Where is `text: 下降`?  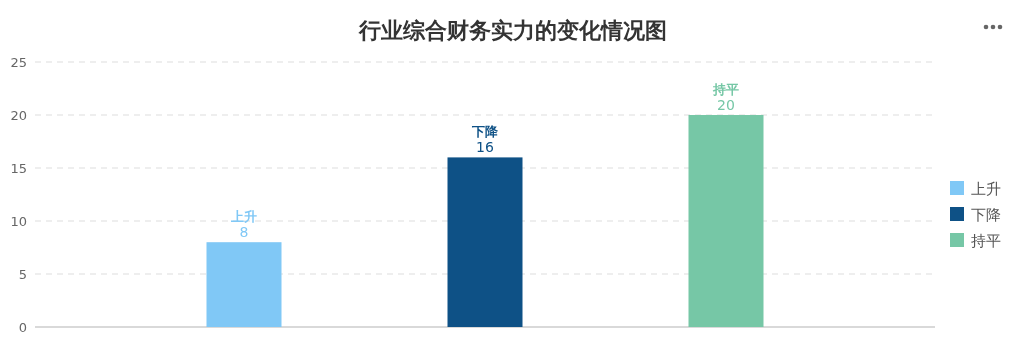 text: 下降 is located at coordinates (485, 132).